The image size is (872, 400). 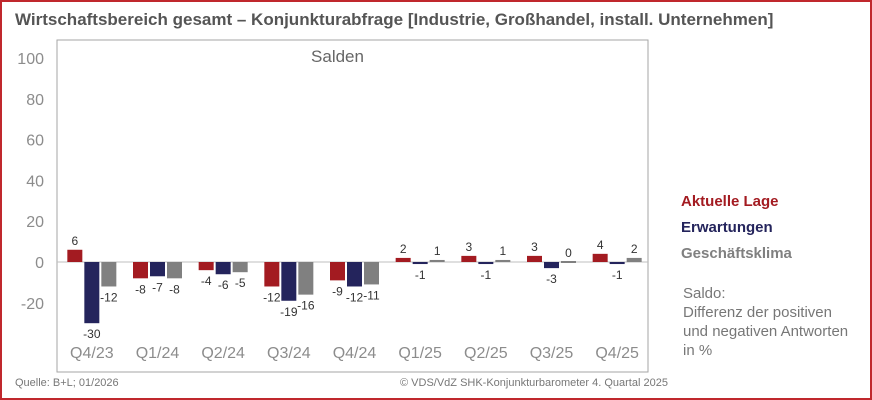 What do you see at coordinates (35, 222) in the screenshot?
I see `y-tick-label: 20` at bounding box center [35, 222].